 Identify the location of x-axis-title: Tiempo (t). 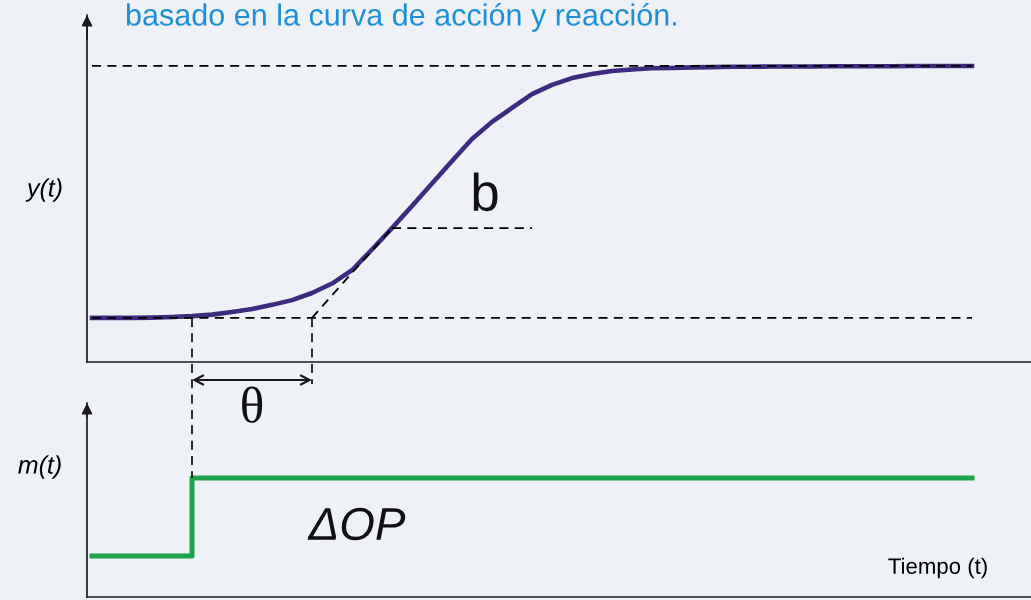
(937, 568).